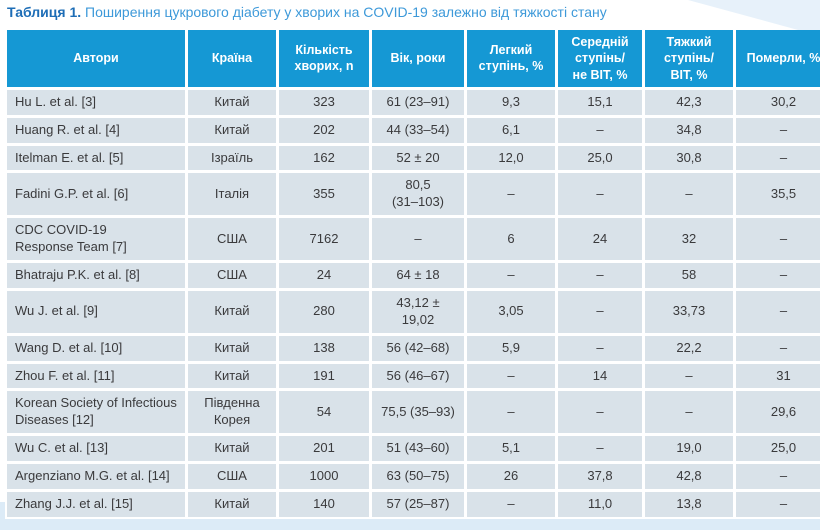  What do you see at coordinates (418, 449) in the screenshot?
I see `cell-age: 51 (43–60)` at bounding box center [418, 449].